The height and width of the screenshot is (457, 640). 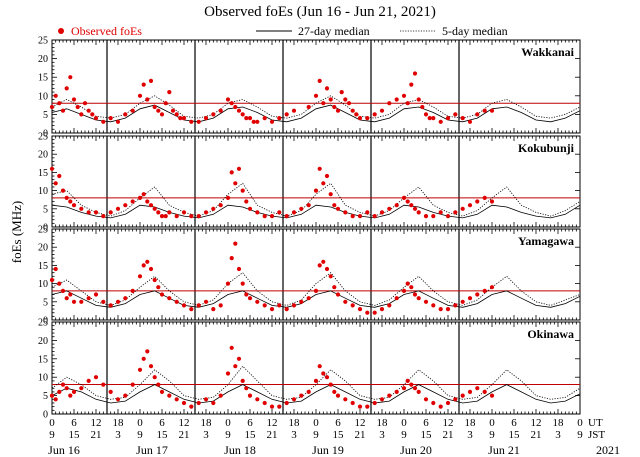 I want to click on median5-line, so click(x=316, y=107).